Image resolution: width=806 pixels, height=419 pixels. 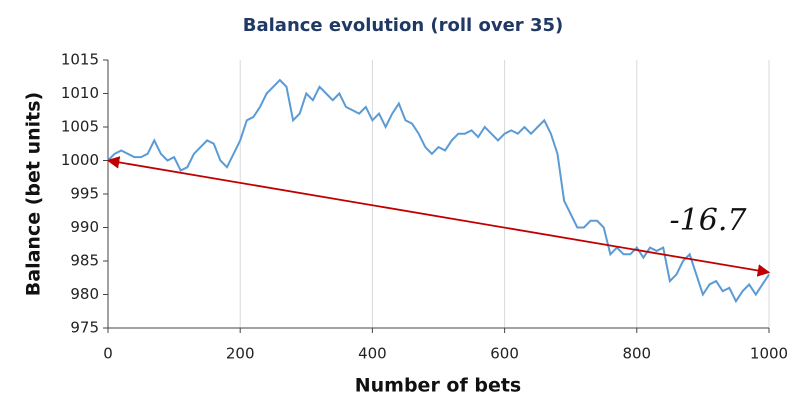 I want to click on x-tick-label: 400, so click(x=372, y=354).